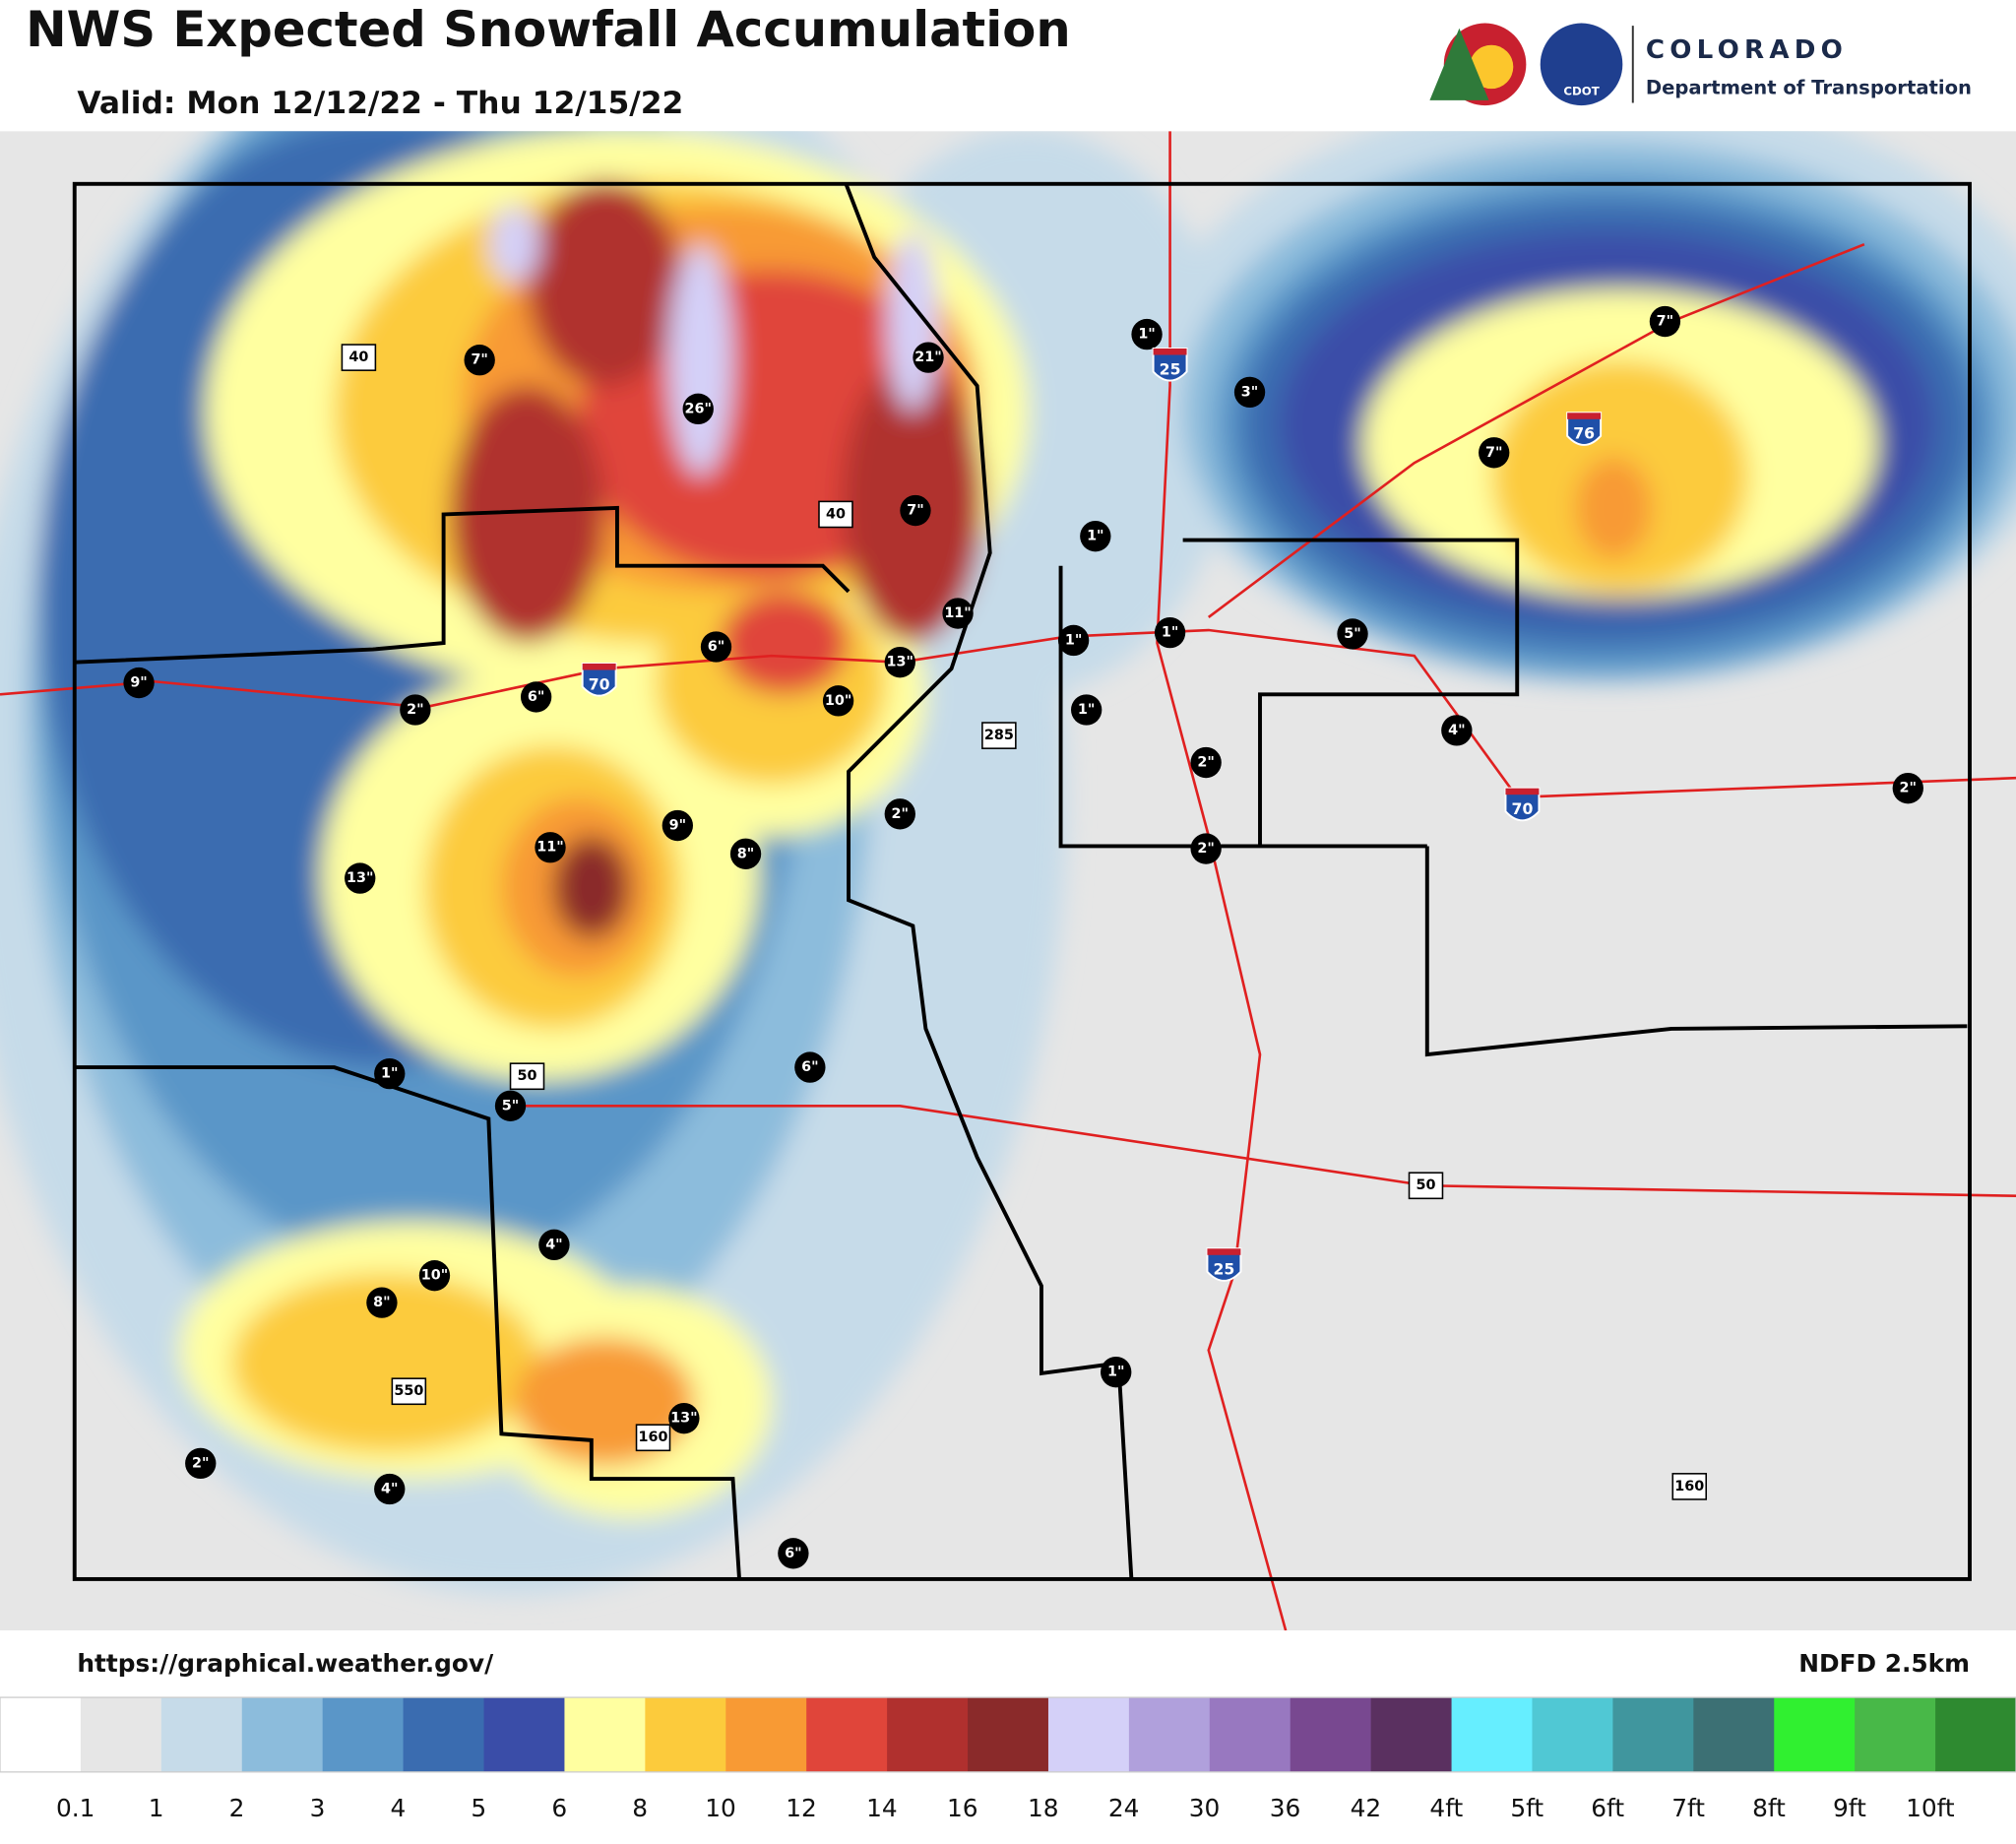 The image size is (2016, 1844). Describe the element at coordinates (1747, 50) in the screenshot. I see `logo-state: COLORADO` at that location.